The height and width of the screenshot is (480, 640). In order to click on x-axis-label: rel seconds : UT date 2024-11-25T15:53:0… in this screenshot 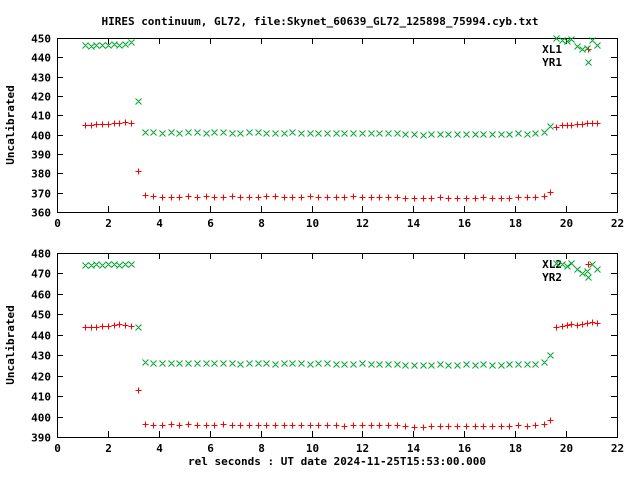, I will do `click(336, 461)`.